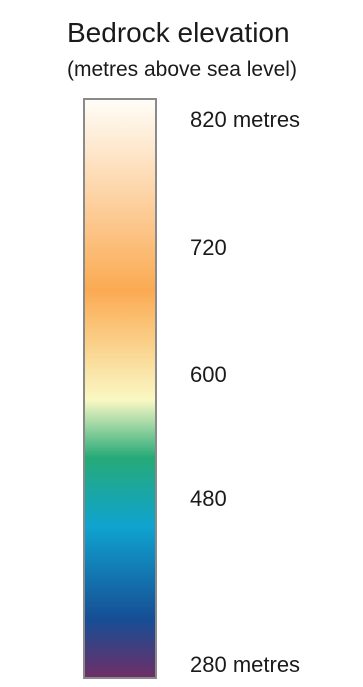 Image resolution: width=363 pixels, height=687 pixels. What do you see at coordinates (208, 247) in the screenshot?
I see `tick-label-720: 720` at bounding box center [208, 247].